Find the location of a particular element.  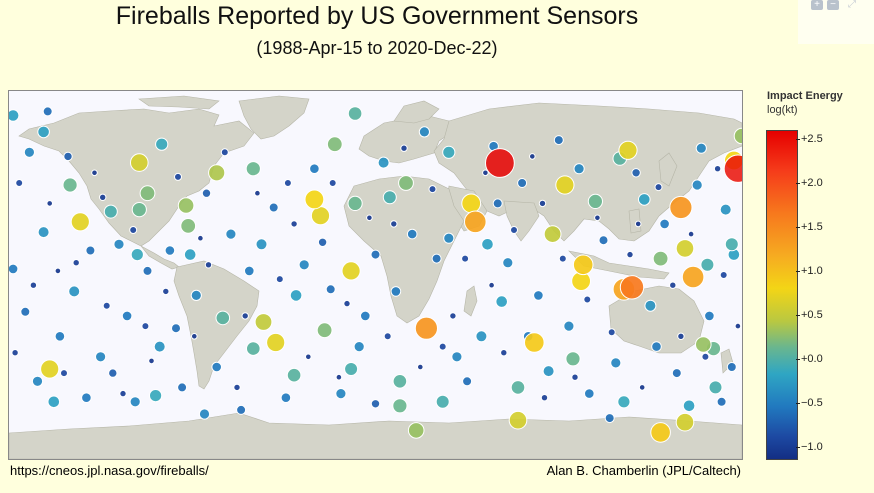

zoom-out-button: − is located at coordinates (833, 5).